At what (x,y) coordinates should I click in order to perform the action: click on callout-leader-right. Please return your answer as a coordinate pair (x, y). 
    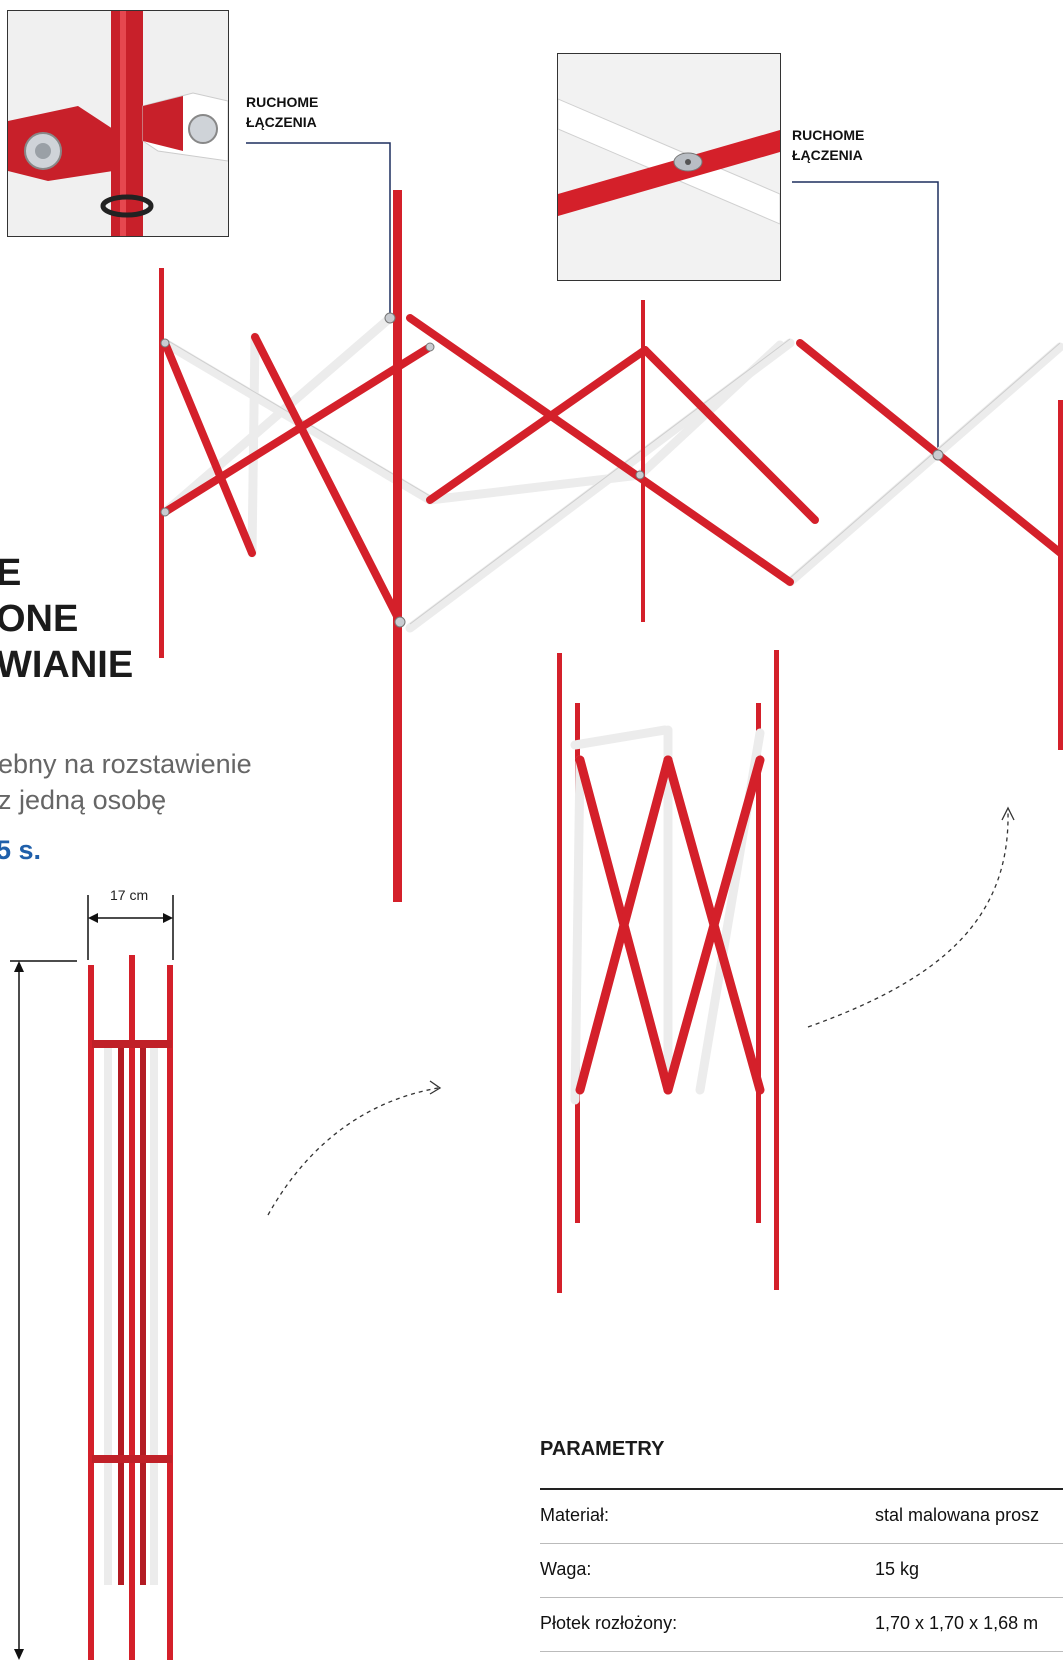
    Looking at the image, I should click on (865, 318).